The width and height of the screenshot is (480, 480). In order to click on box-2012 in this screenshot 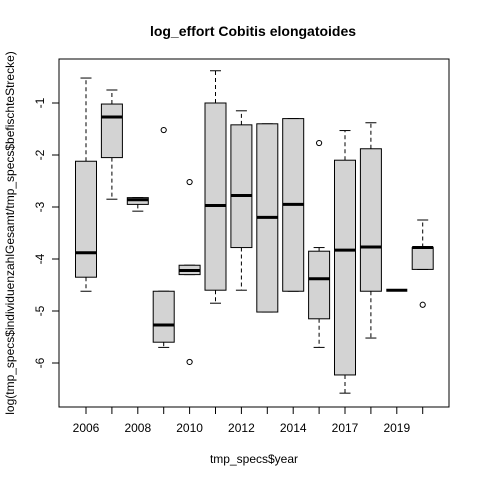, I will do `click(241, 200)`.